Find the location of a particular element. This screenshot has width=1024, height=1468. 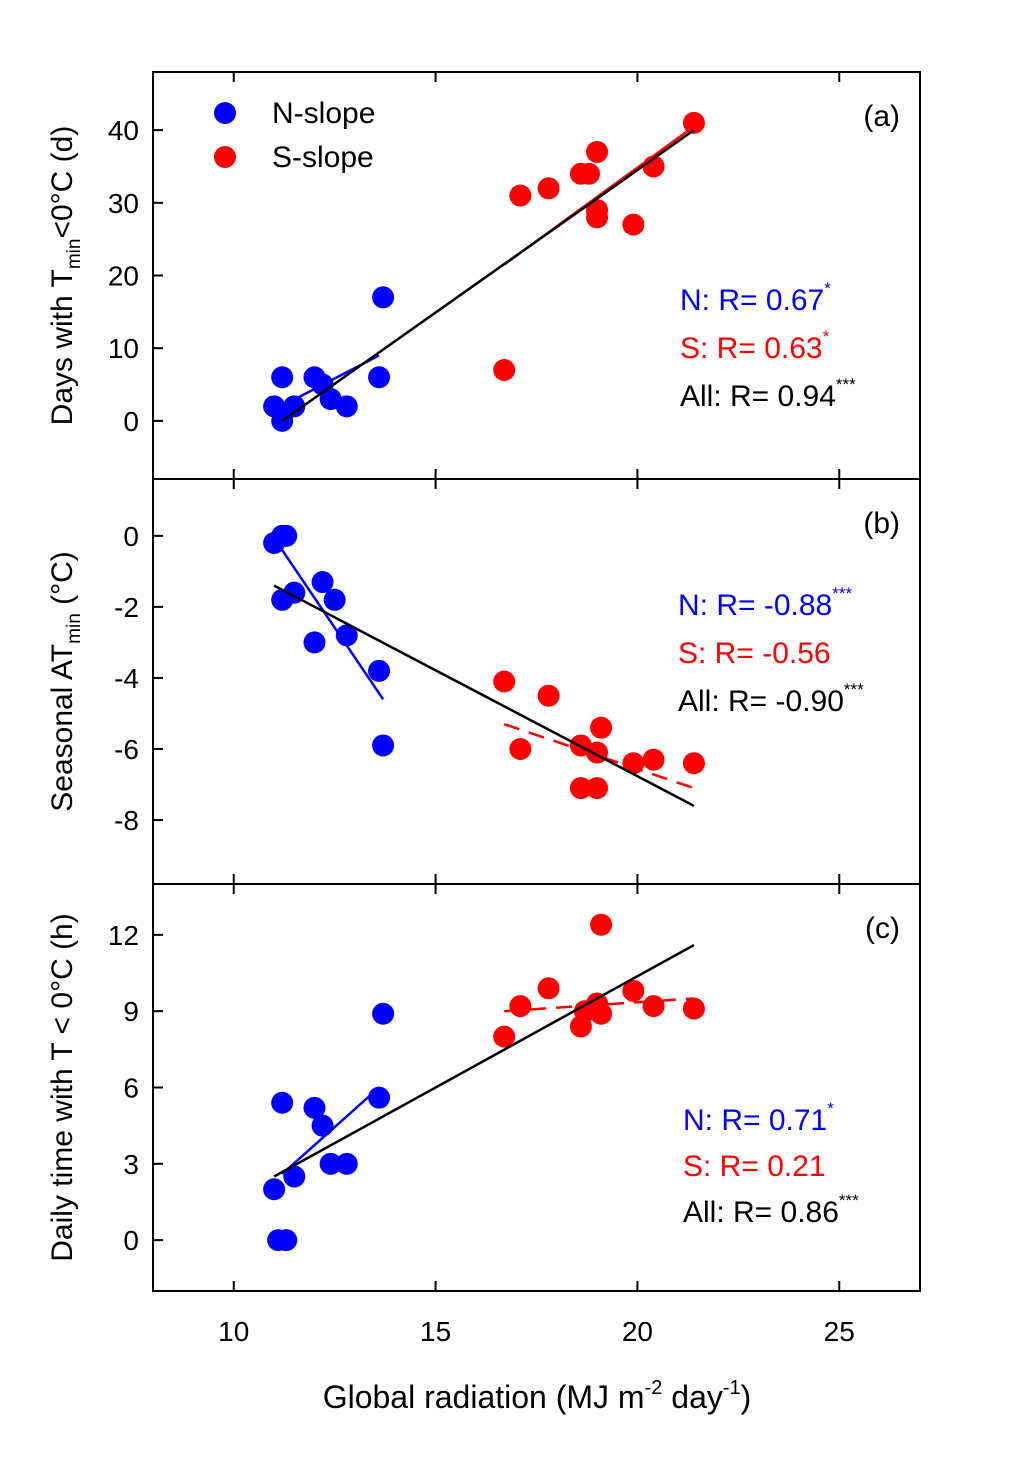

legend-label: N-slope is located at coordinates (323, 113).